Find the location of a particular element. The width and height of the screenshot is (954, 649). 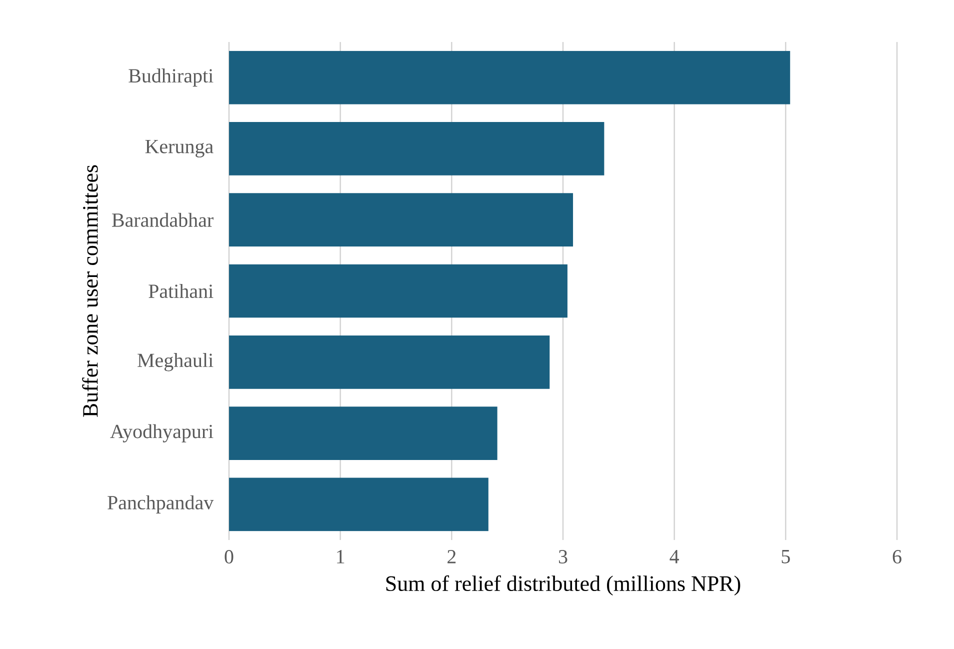

x-tick-label: 5 is located at coordinates (786, 557).